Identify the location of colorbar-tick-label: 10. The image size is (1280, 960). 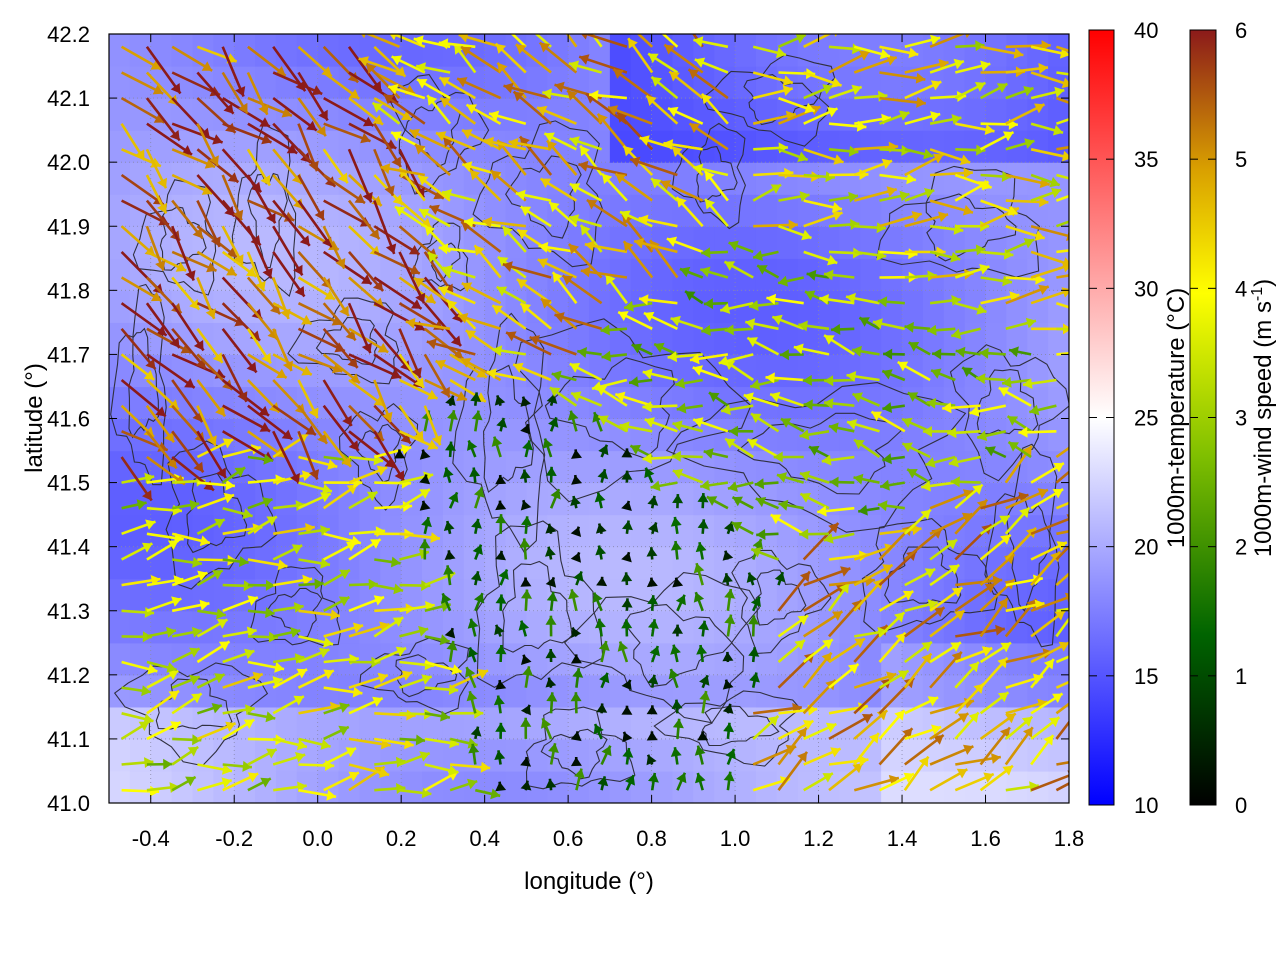
(1146, 805).